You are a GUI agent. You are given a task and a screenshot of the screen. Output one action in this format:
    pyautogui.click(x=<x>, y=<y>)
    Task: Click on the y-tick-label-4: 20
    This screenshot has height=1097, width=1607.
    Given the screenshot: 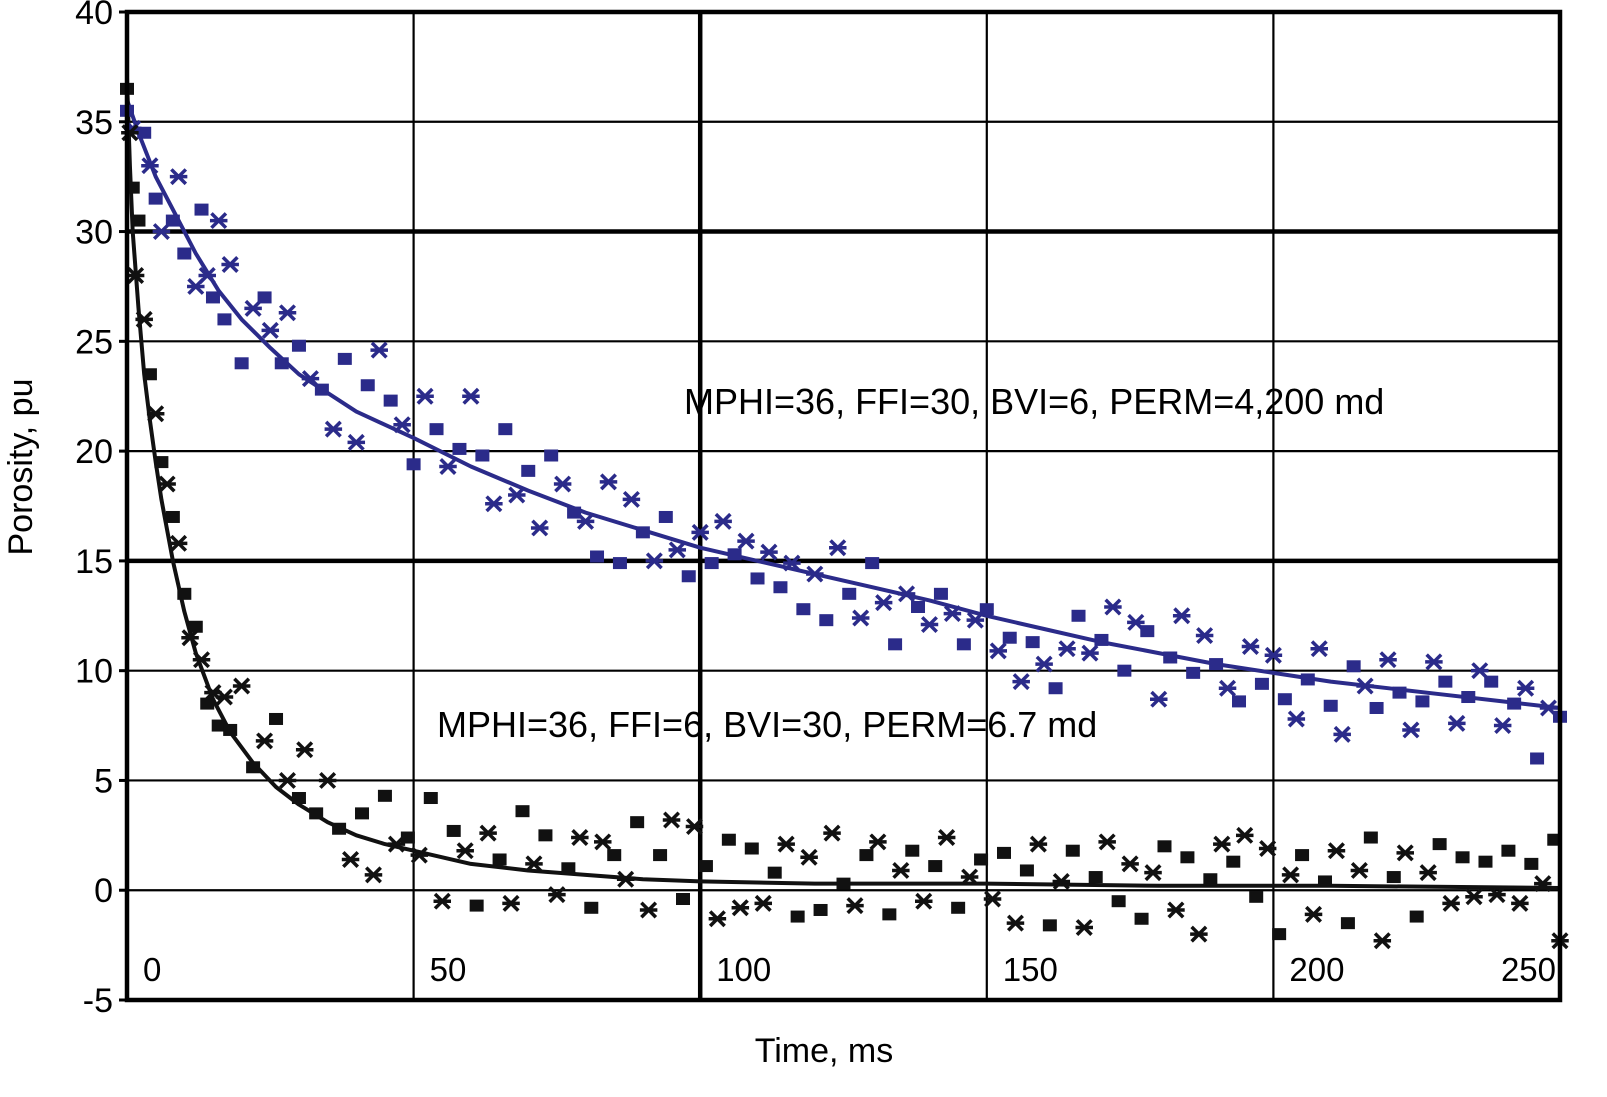 What is the action you would take?
    pyautogui.click(x=94, y=452)
    